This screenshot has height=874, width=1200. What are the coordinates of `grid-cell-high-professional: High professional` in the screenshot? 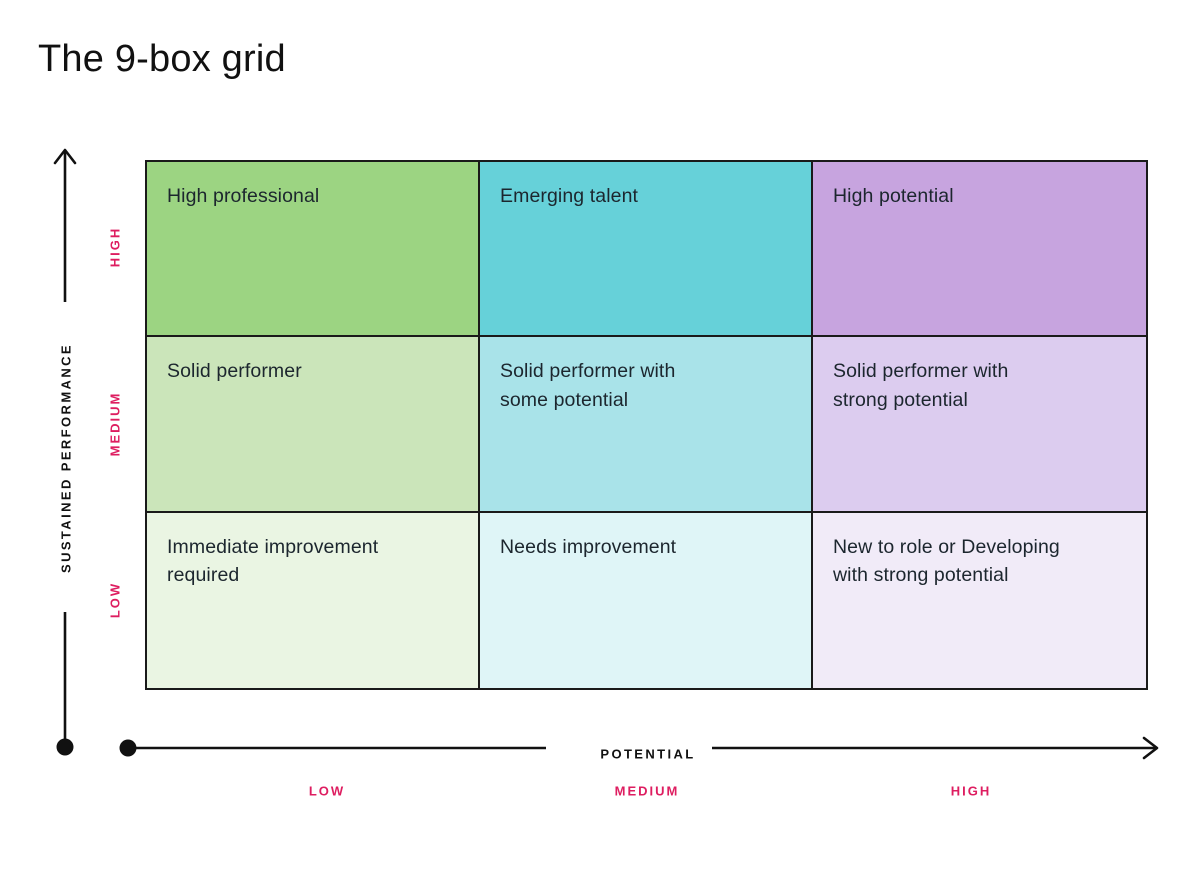 It's located at (313, 250).